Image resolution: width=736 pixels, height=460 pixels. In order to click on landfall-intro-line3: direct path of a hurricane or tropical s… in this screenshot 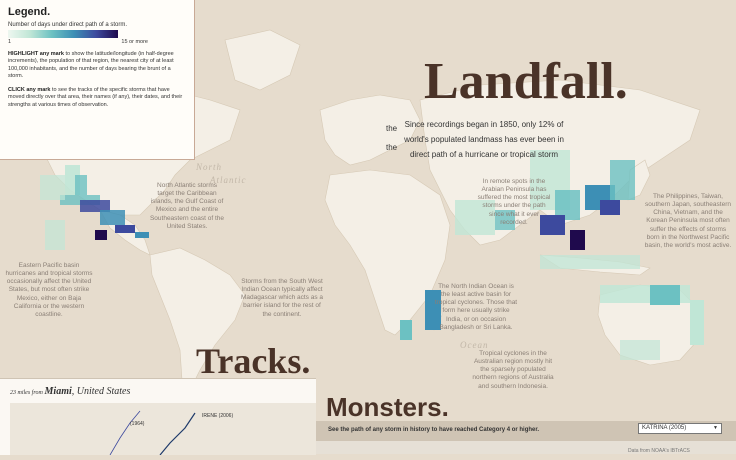, I will do `click(484, 155)`.